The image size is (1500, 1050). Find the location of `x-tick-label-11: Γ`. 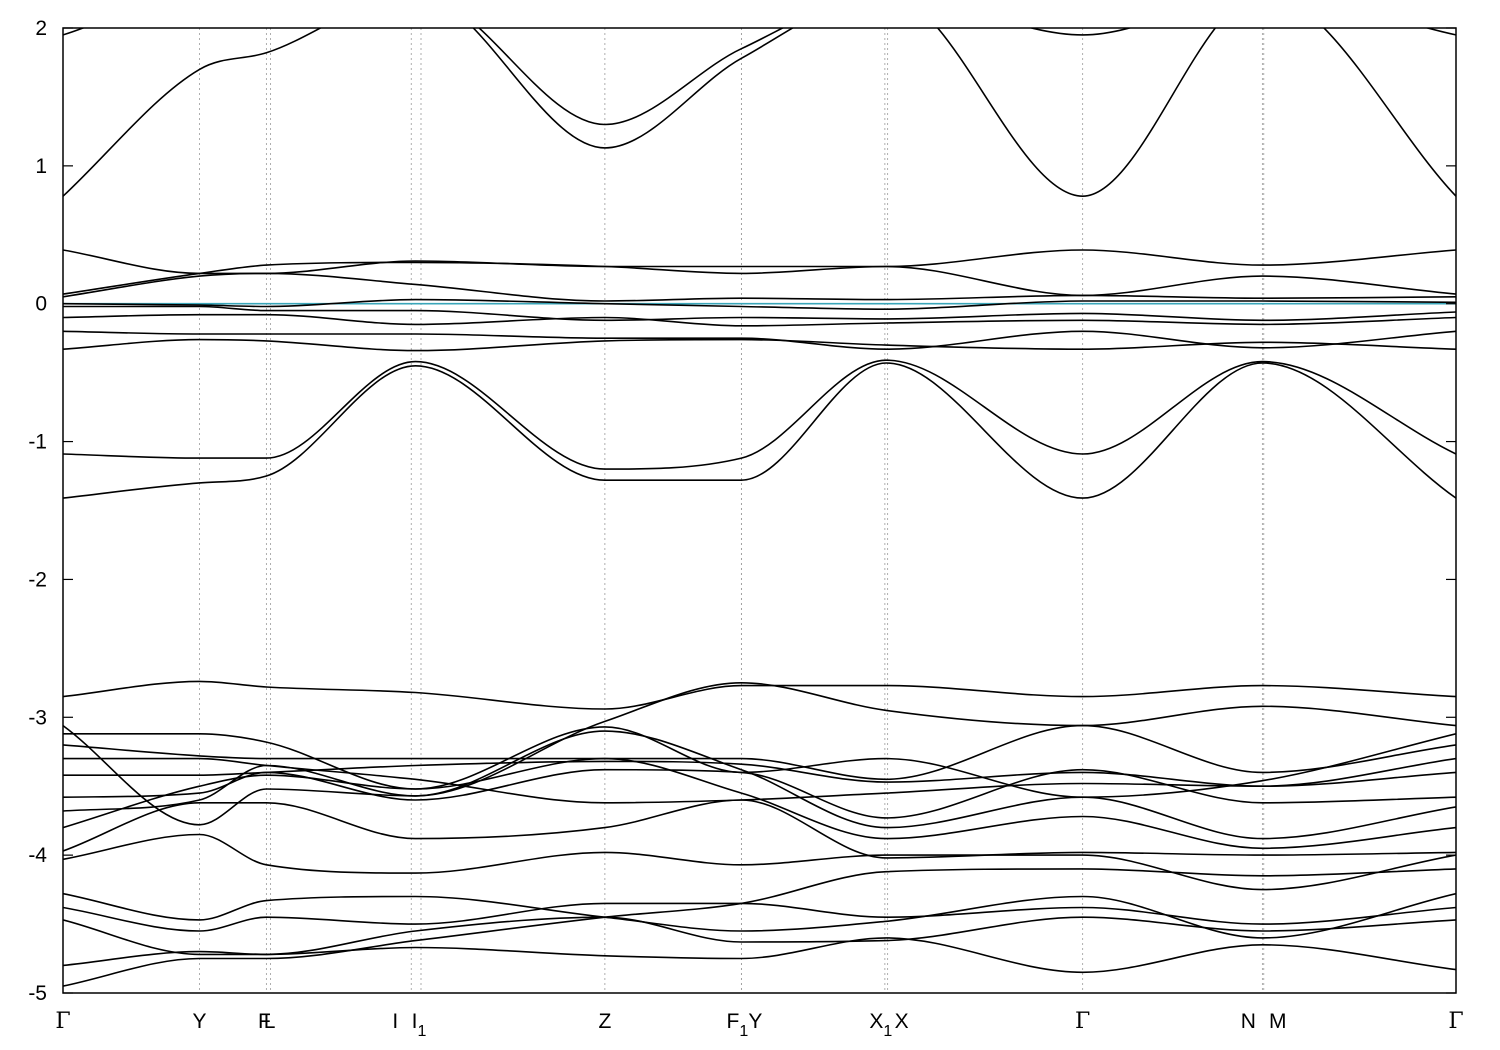

x-tick-label-11: Γ is located at coordinates (1082, 1021).